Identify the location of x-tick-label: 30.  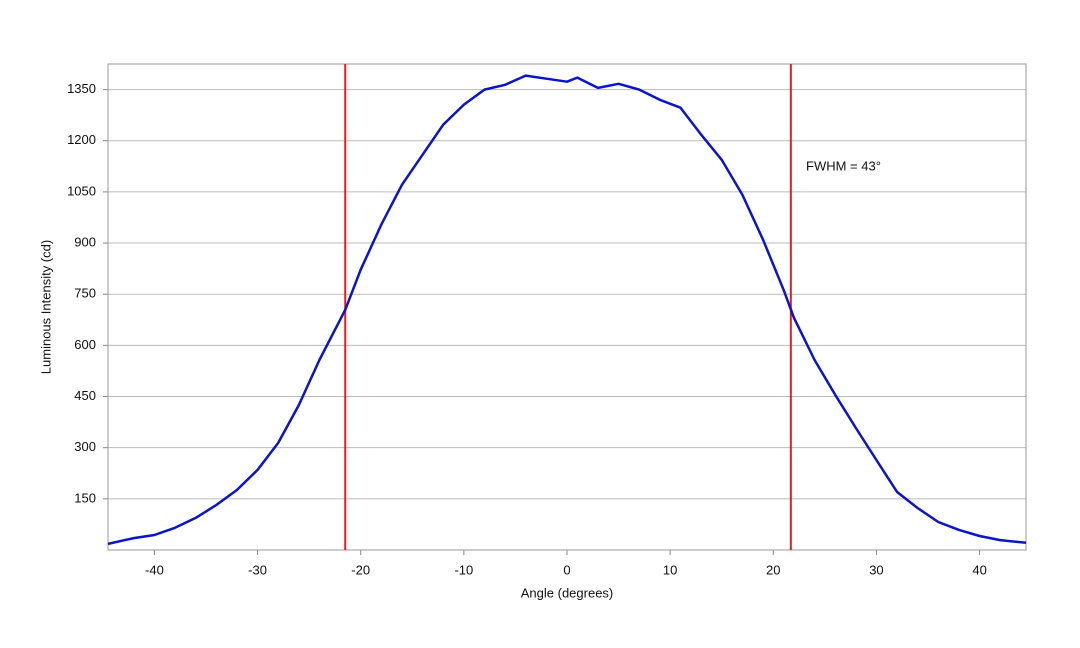
(876, 569).